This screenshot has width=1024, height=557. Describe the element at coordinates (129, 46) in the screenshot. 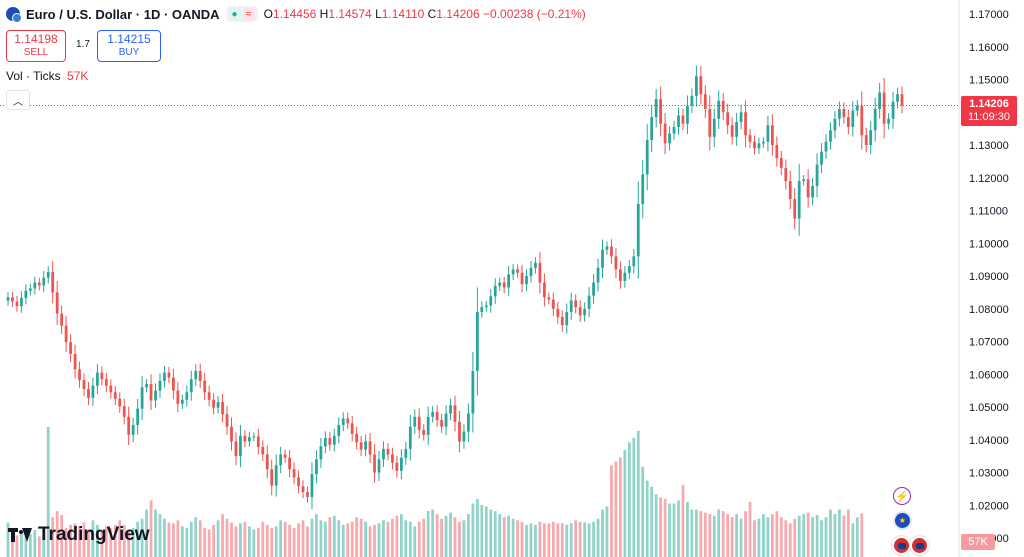

I see `buy-button: 1.14215 BUY` at that location.